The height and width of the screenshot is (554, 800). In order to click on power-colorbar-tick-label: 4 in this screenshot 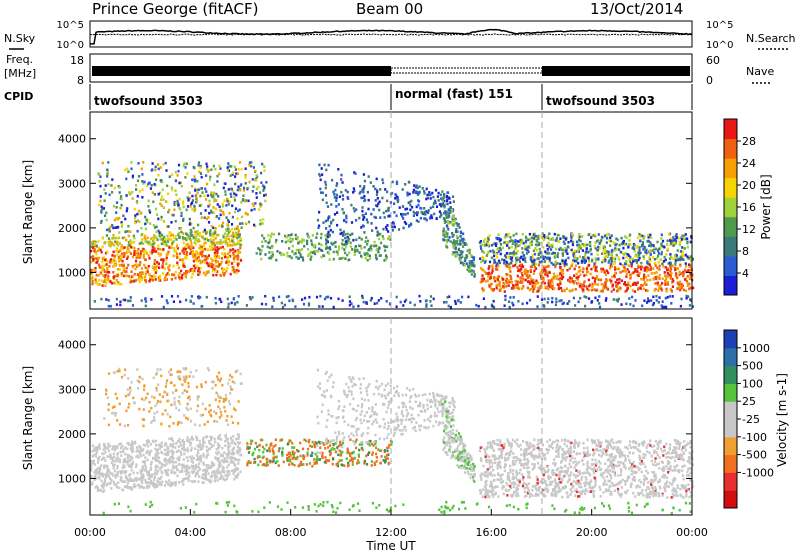, I will do `click(745, 273)`.